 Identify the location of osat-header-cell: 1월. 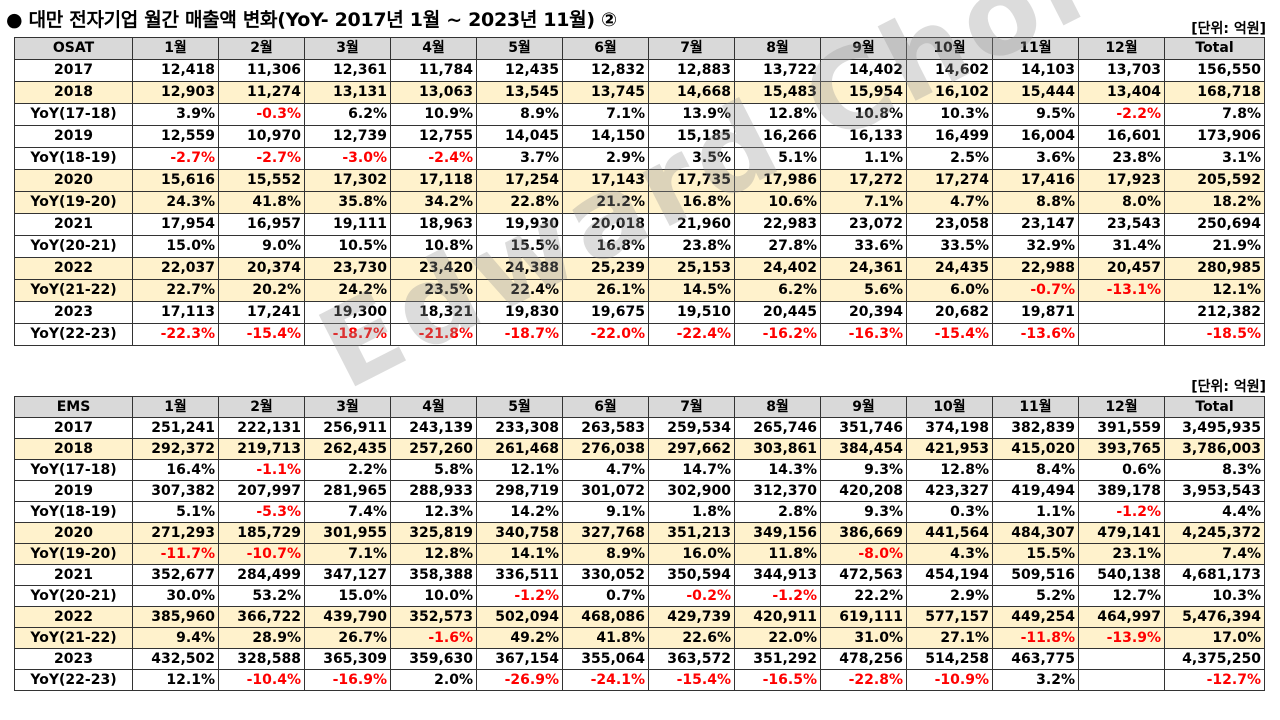
(175, 48).